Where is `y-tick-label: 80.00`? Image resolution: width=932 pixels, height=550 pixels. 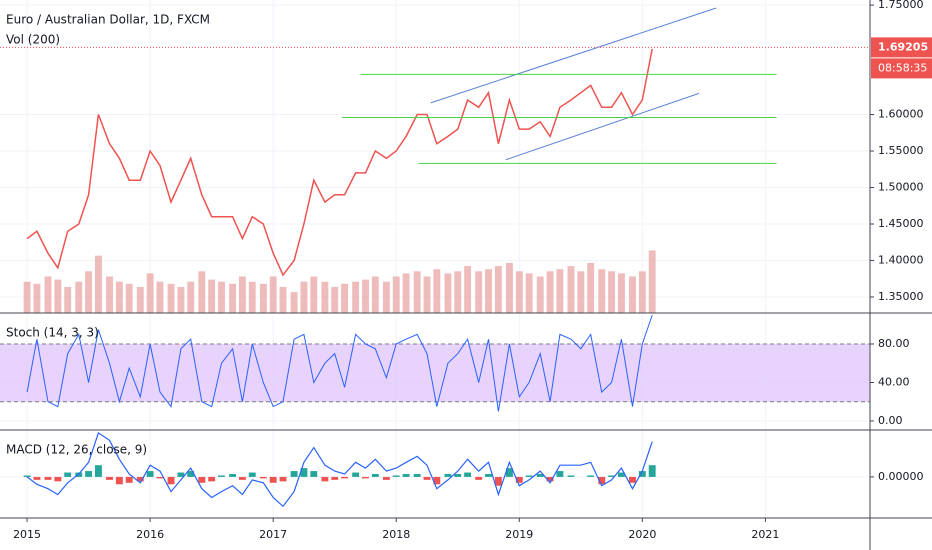 y-tick-label: 80.00 is located at coordinates (894, 343).